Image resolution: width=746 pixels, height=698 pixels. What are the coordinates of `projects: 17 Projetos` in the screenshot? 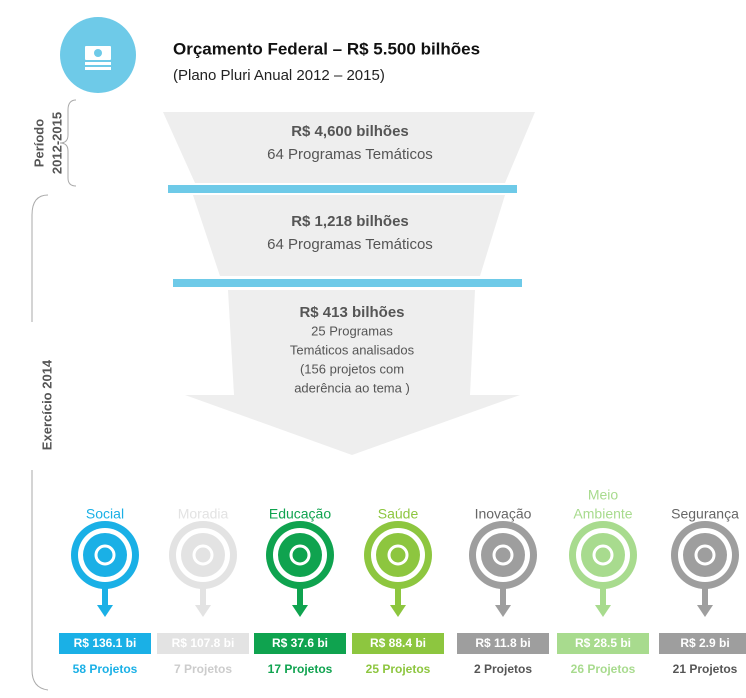 It's located at (300, 669).